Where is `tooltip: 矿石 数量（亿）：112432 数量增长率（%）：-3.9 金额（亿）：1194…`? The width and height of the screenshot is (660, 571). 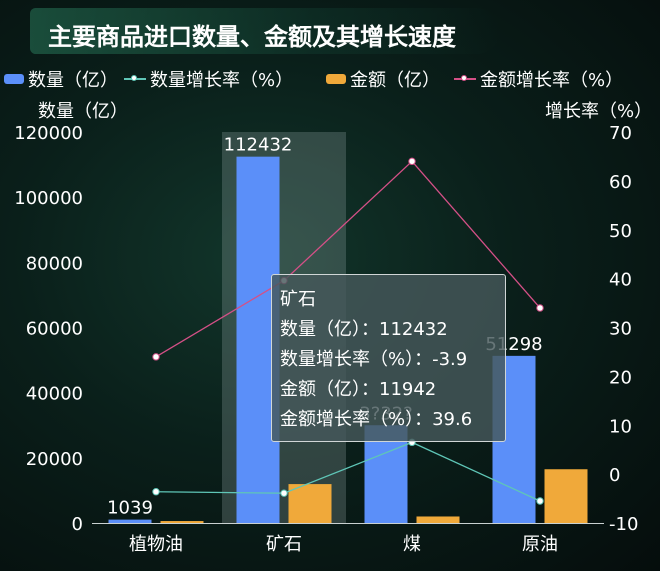 tooltip: 矿石 数量（亿）：112432 数量增长率（%）：-3.9 金额（亿）：1194… is located at coordinates (388, 358).